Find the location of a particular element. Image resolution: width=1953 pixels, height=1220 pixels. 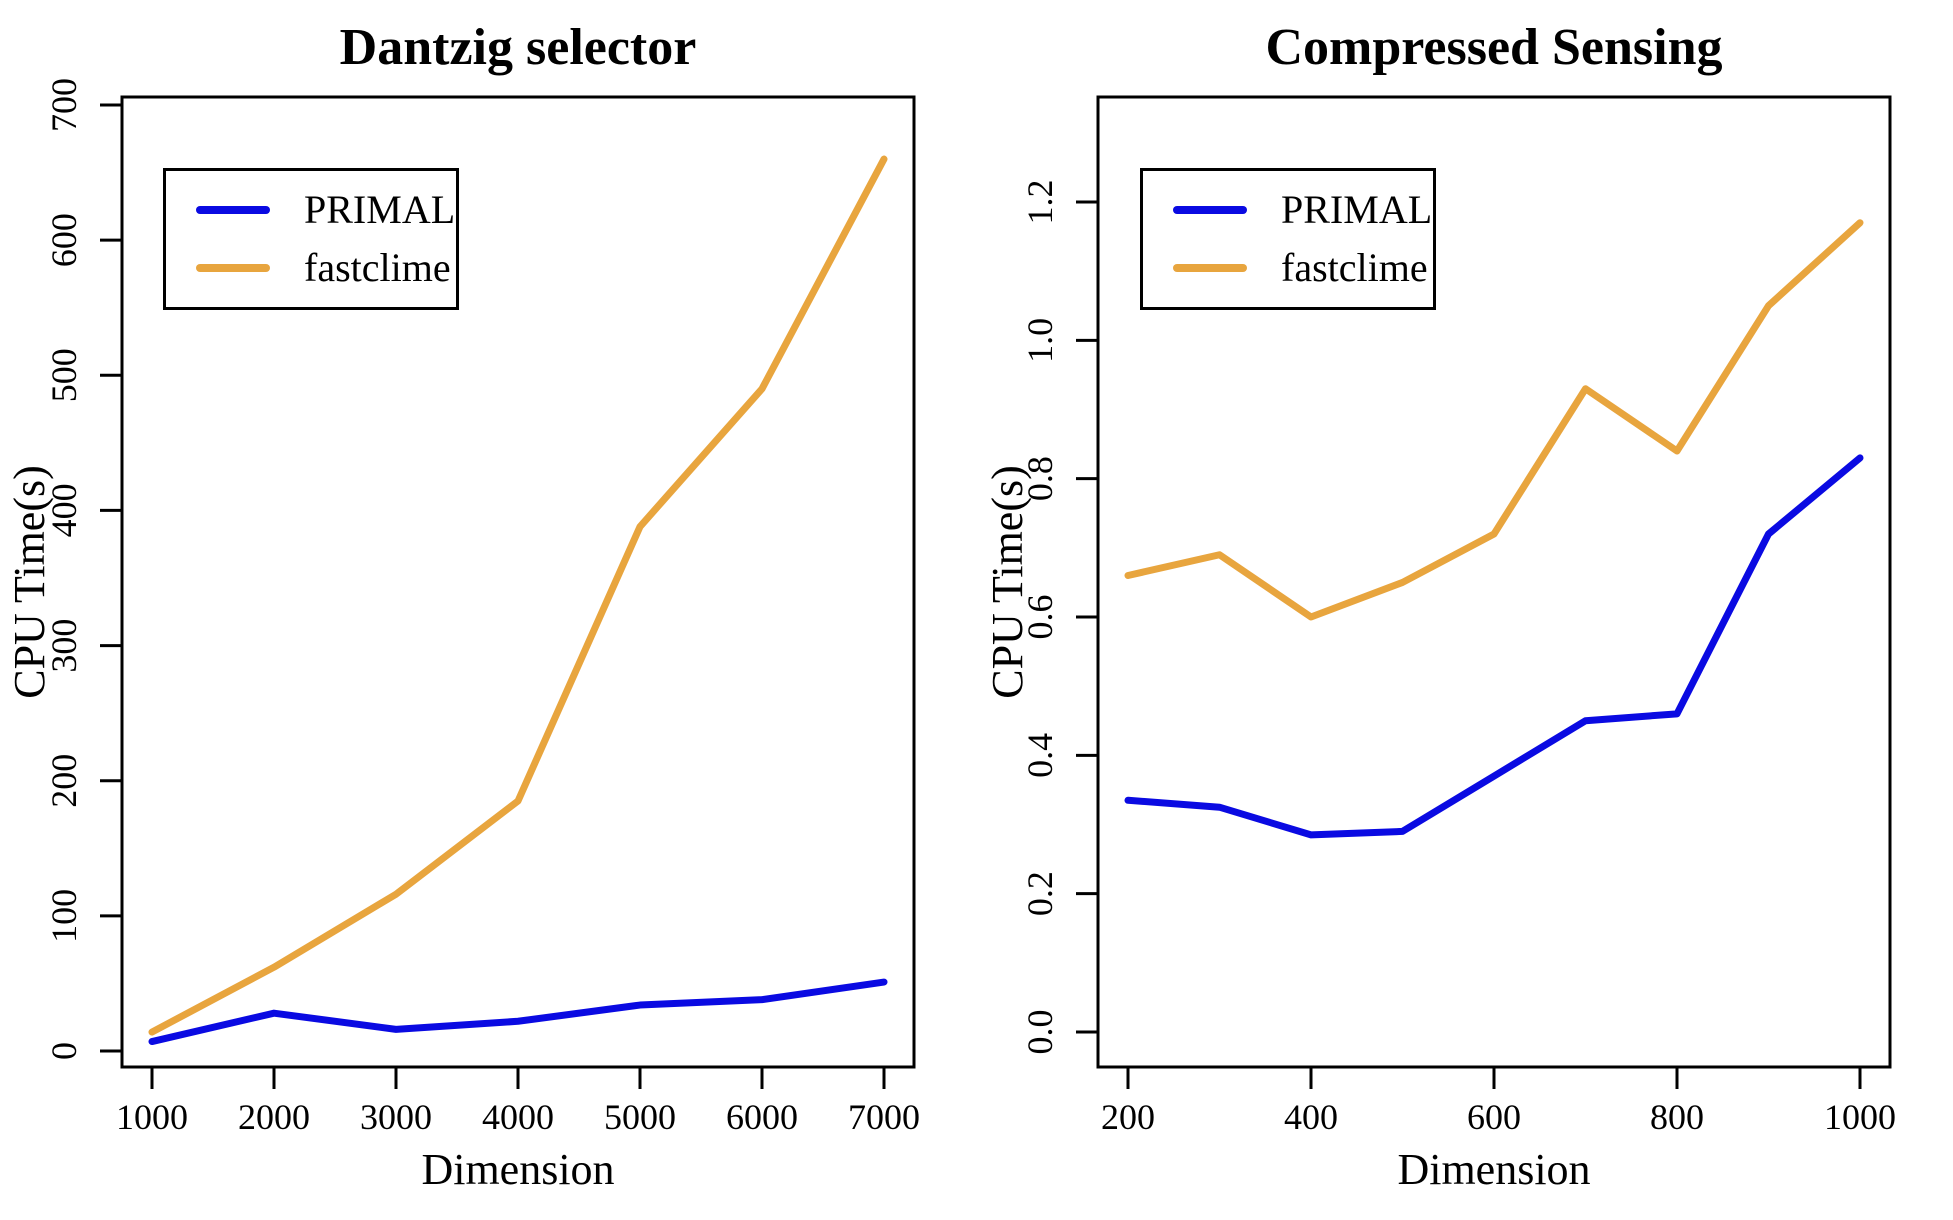

y-tick-label: 0.6 is located at coordinates (1040, 617).